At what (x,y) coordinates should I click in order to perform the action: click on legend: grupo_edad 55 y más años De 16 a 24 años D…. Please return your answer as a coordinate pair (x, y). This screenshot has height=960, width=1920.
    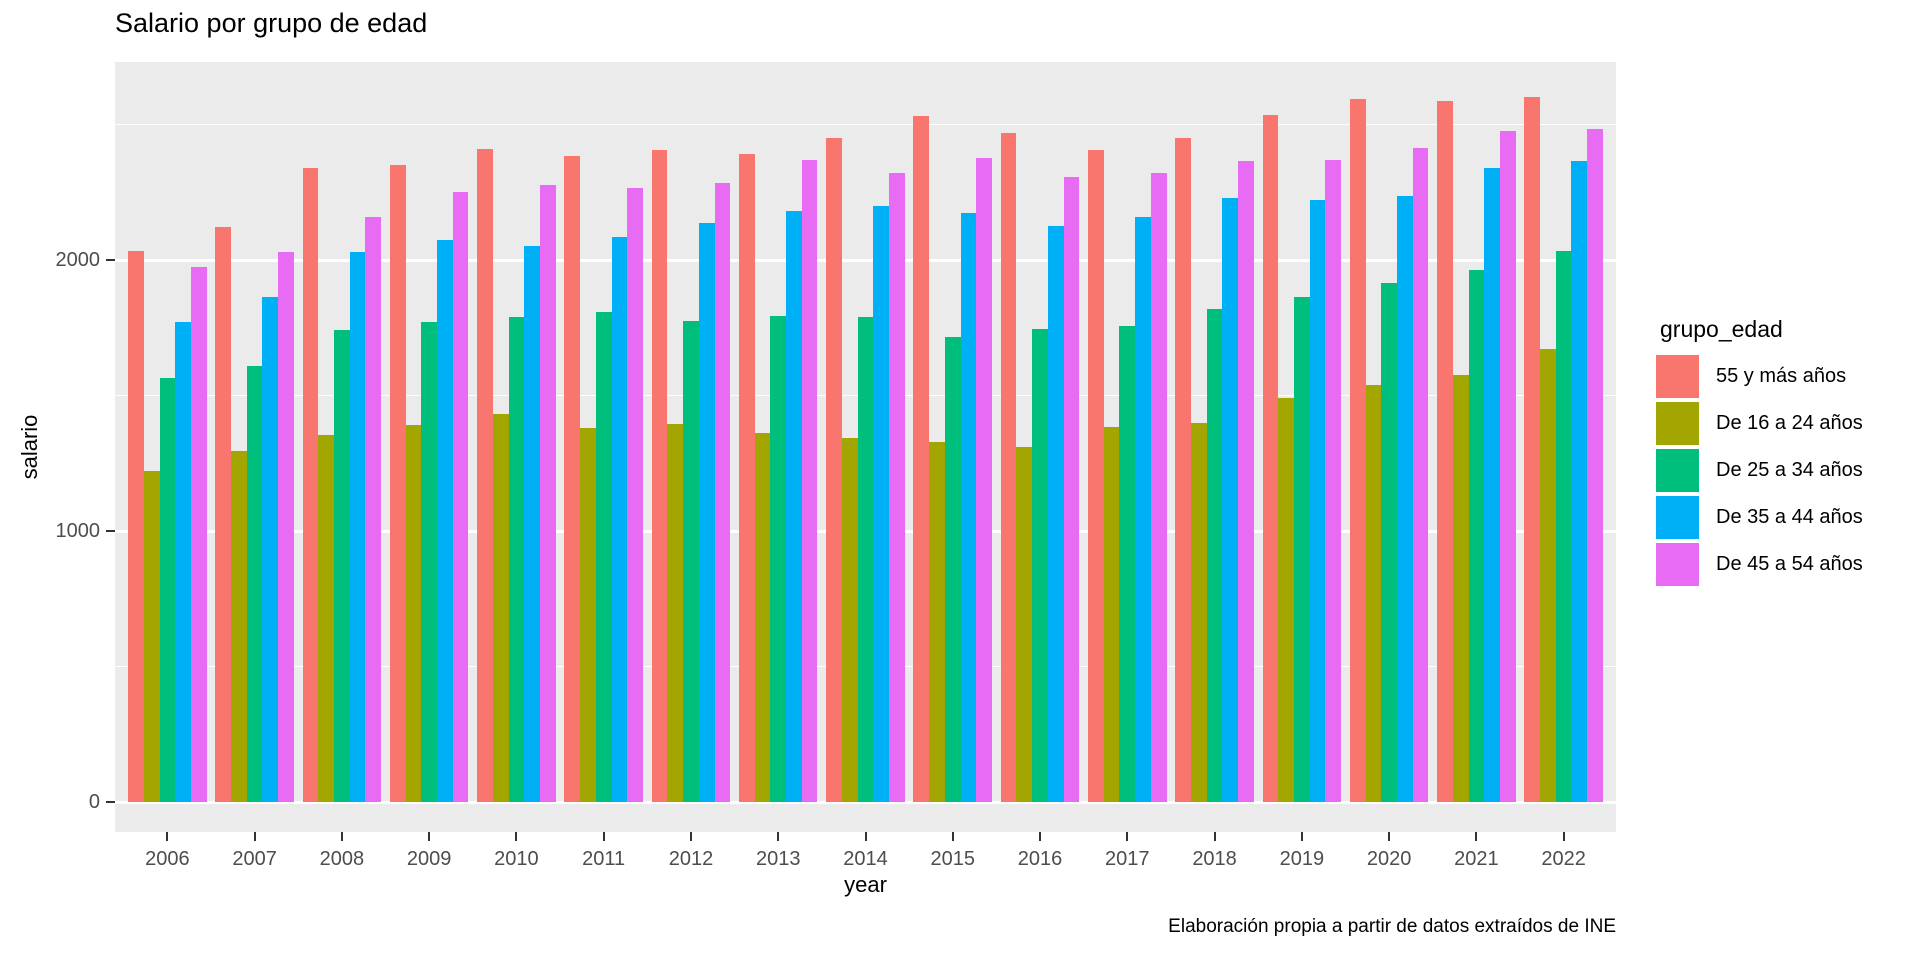
    Looking at the image, I should click on (1759, 453).